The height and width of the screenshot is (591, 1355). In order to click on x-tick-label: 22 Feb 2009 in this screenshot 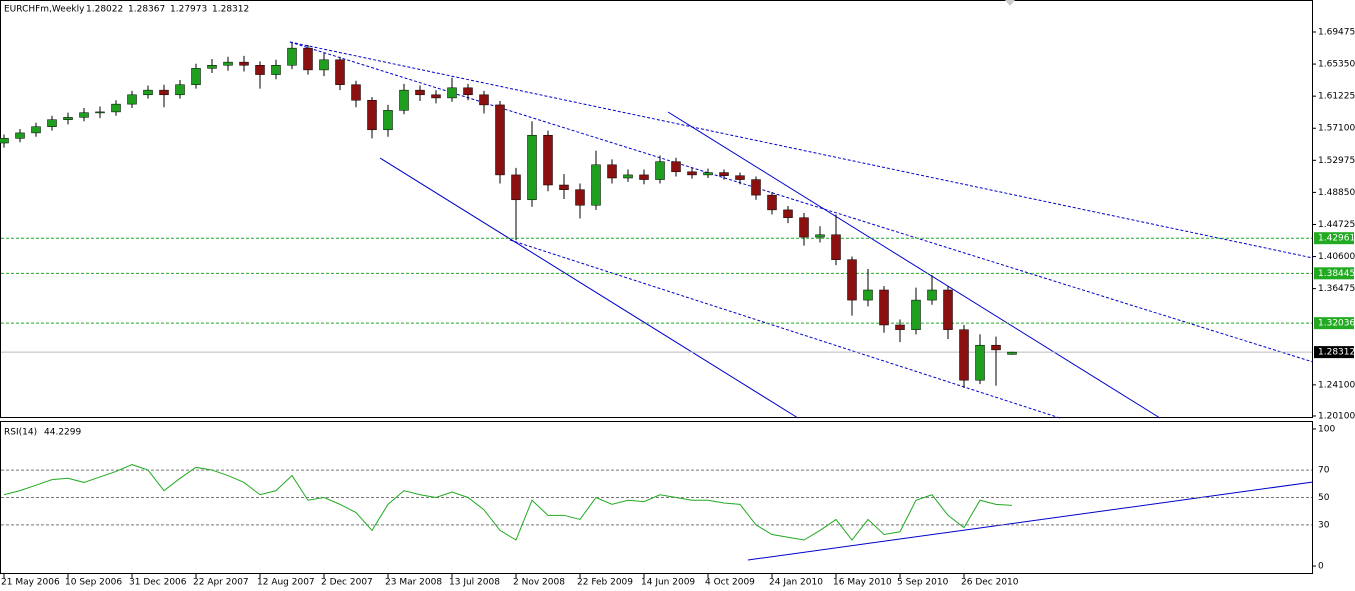, I will do `click(605, 583)`.